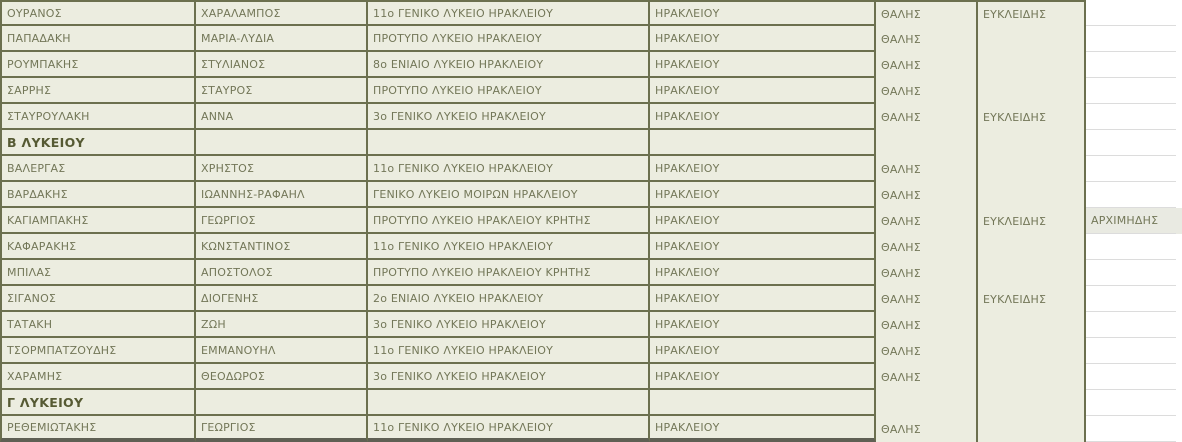  What do you see at coordinates (282, 247) in the screenshot?
I see `cell-first-name: ΚΩΝΣΤΑΝΤΙΝΟΣ` at bounding box center [282, 247].